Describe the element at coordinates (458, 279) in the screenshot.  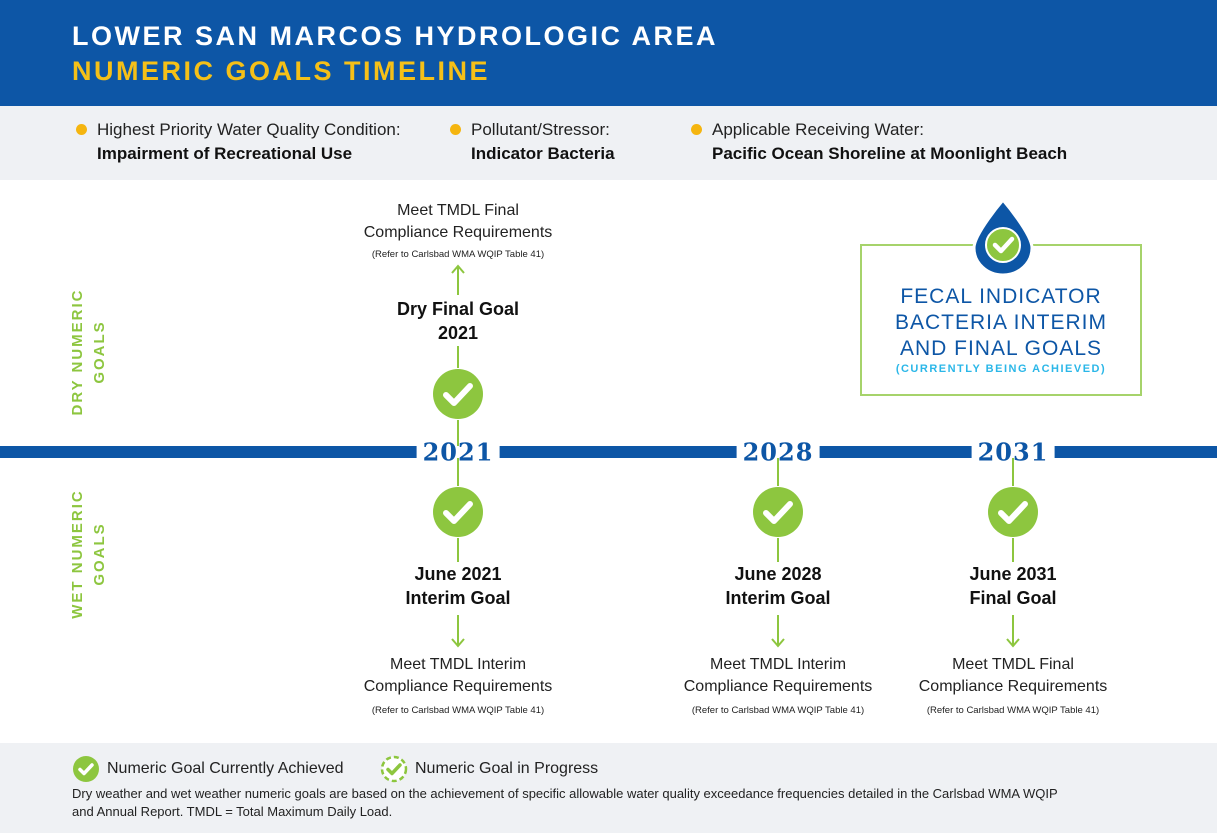
I see `arrow-up-icon` at that location.